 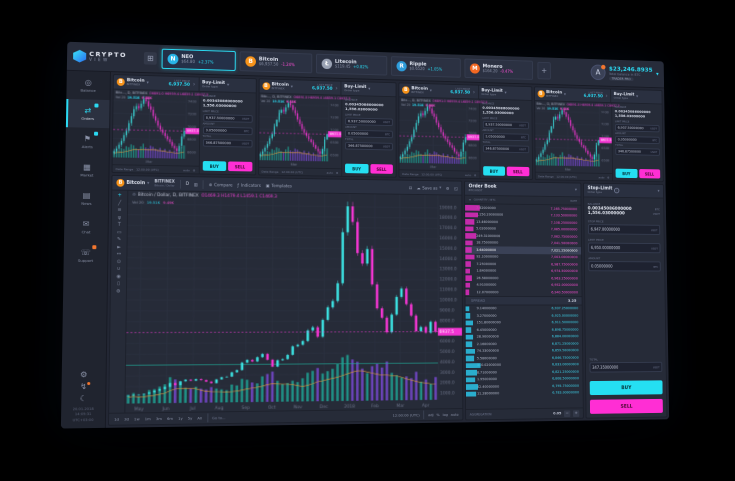 I want to click on range-3d: 3d, so click(x=126, y=419).